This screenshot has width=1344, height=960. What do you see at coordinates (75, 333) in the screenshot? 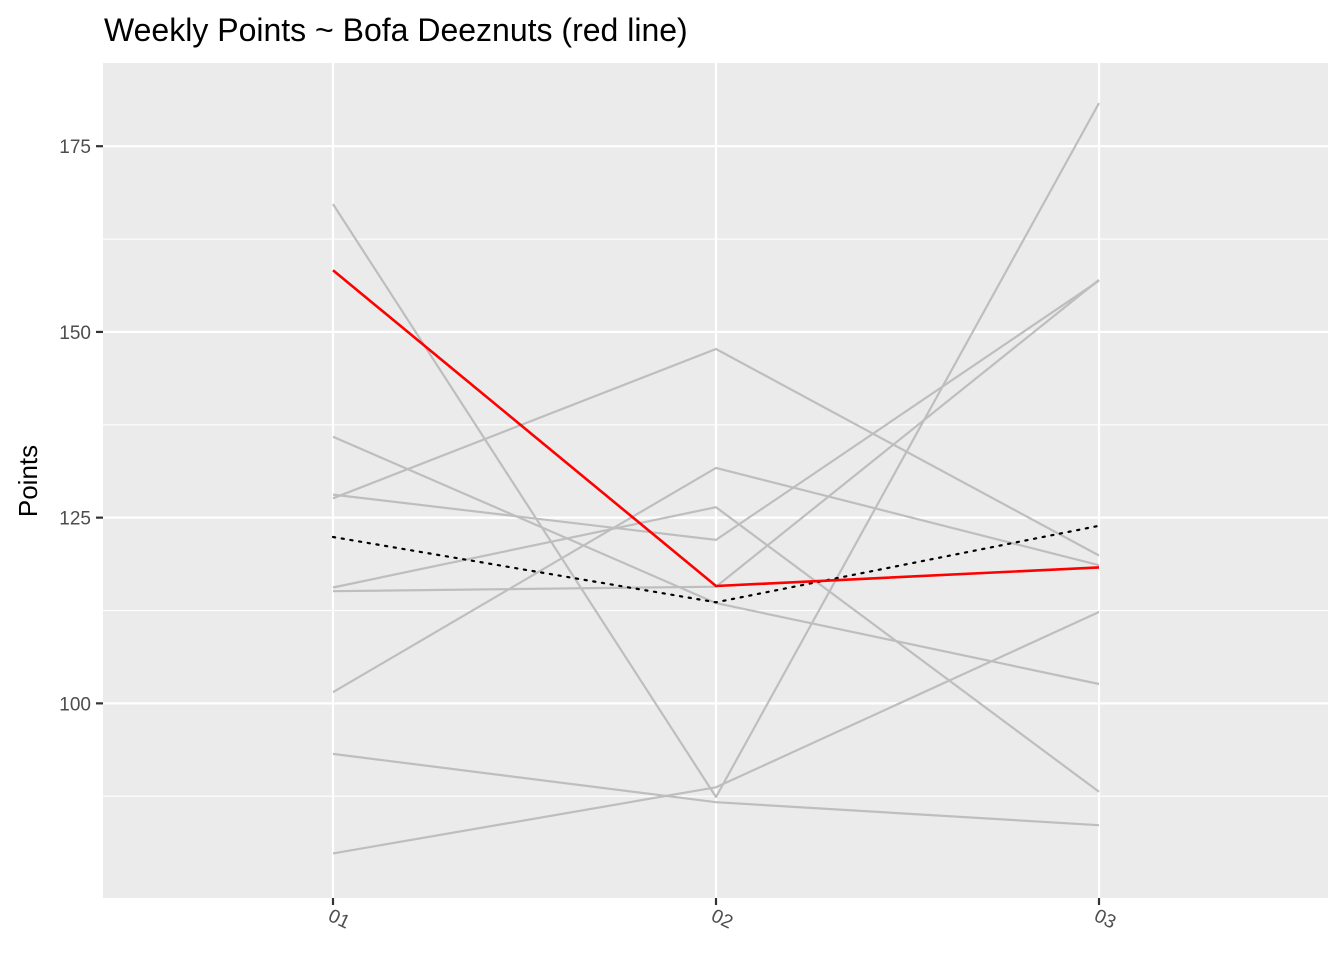
I see `y-tick-label: 150` at bounding box center [75, 333].